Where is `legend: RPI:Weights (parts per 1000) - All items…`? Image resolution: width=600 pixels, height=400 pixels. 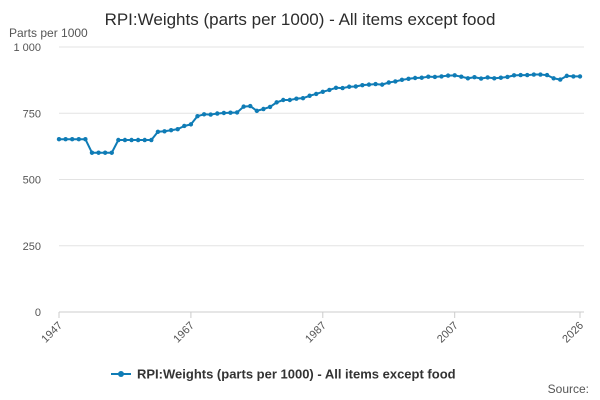 legend: RPI:Weights (parts per 1000) - All items… is located at coordinates (283, 374).